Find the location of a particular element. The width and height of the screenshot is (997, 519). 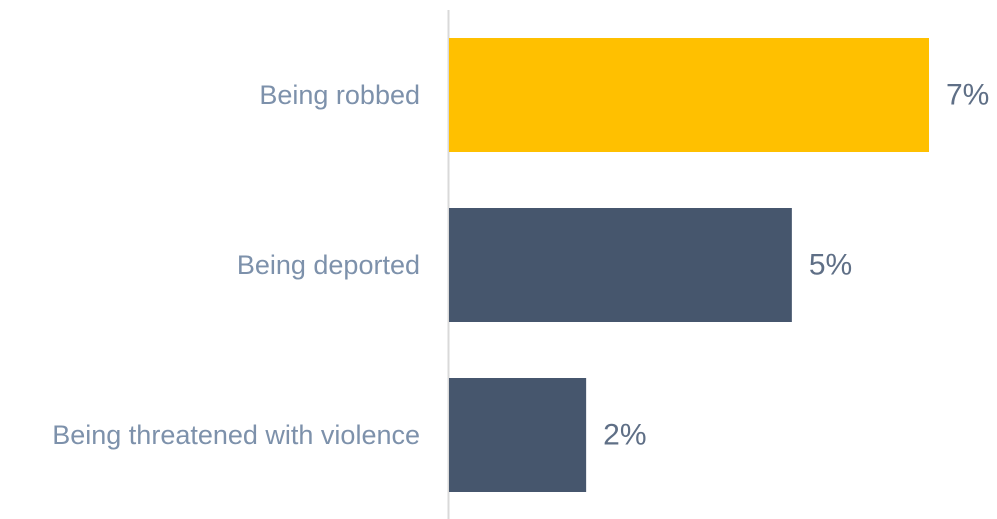

value-label-2: 5% is located at coordinates (830, 265).